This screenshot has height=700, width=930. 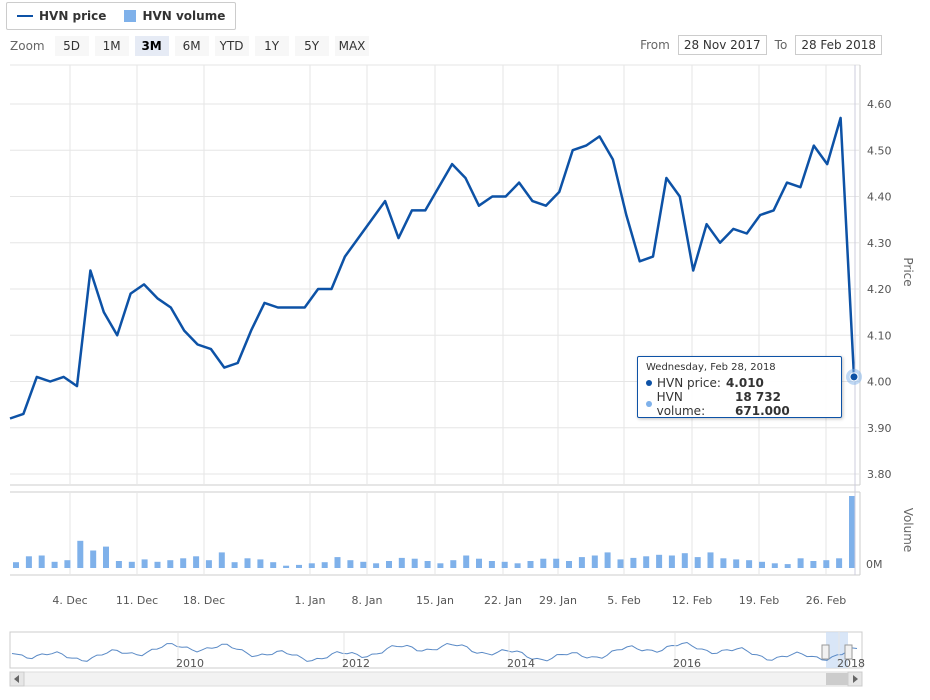 What do you see at coordinates (649, 383) in the screenshot?
I see `price-dot-icon` at bounding box center [649, 383].